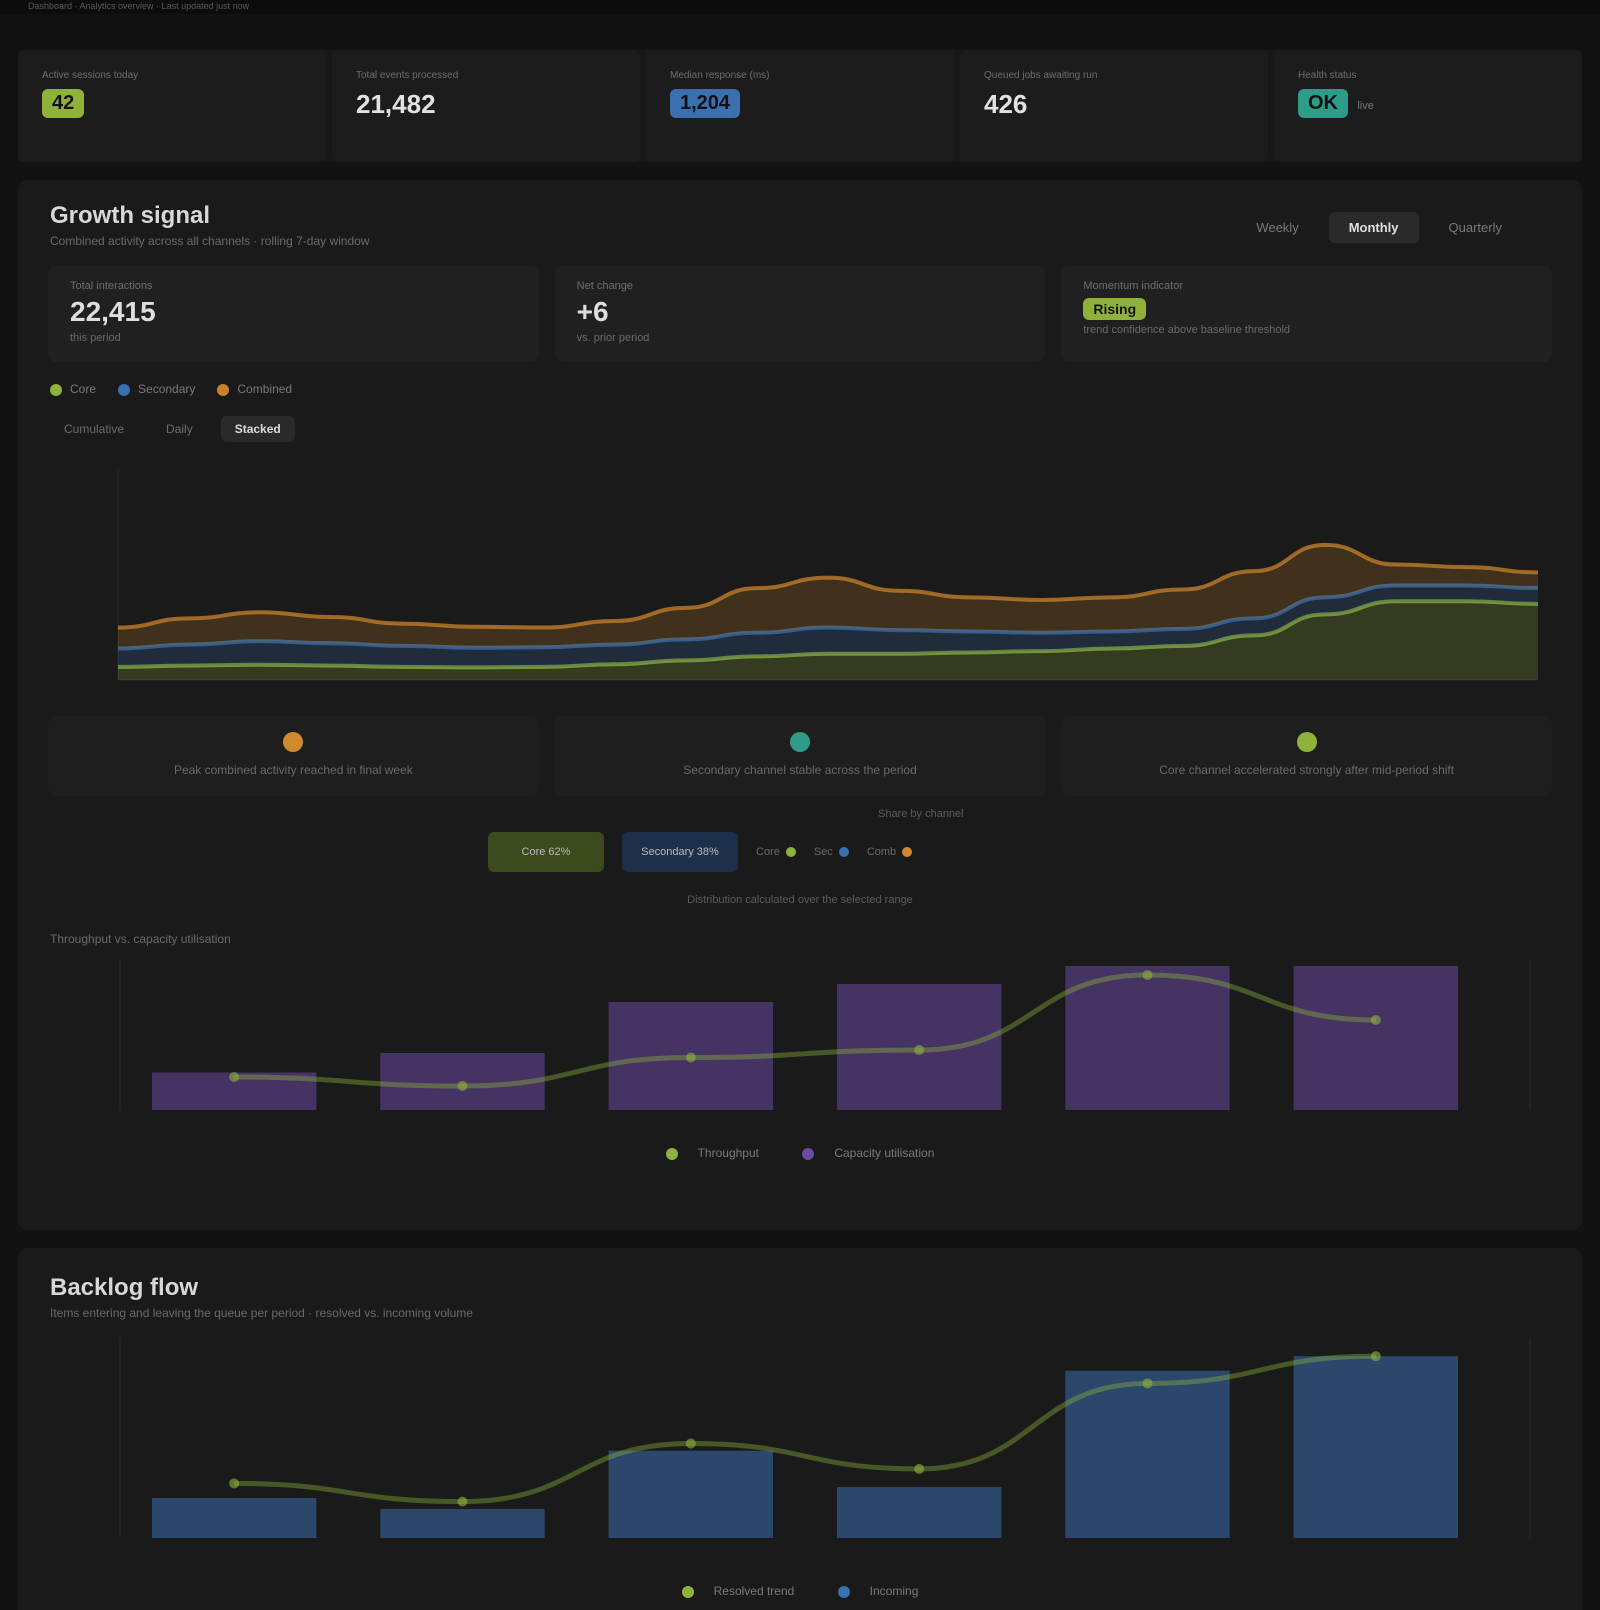 The image size is (1600, 1610). I want to click on legend-item: Secondary, so click(156, 389).